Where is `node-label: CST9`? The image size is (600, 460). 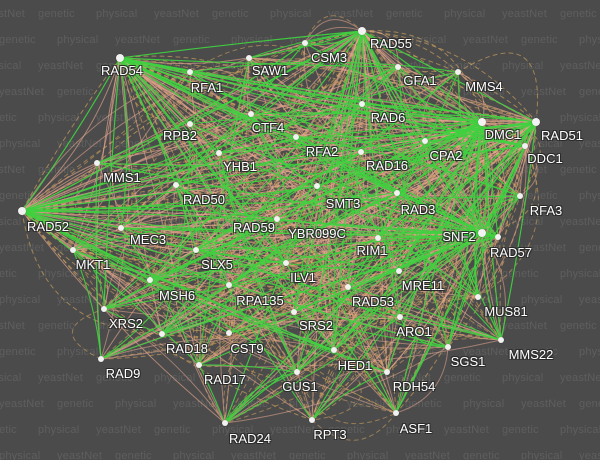
node-label: CST9 is located at coordinates (247, 348).